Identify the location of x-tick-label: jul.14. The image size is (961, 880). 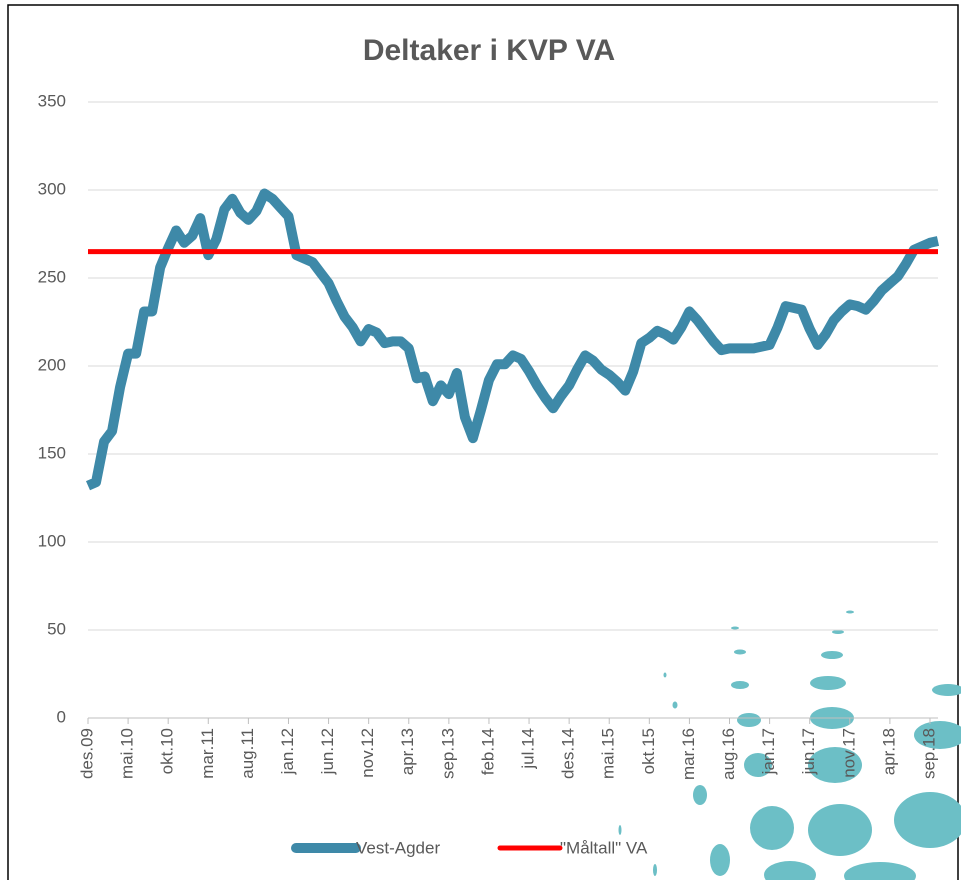
(528, 749).